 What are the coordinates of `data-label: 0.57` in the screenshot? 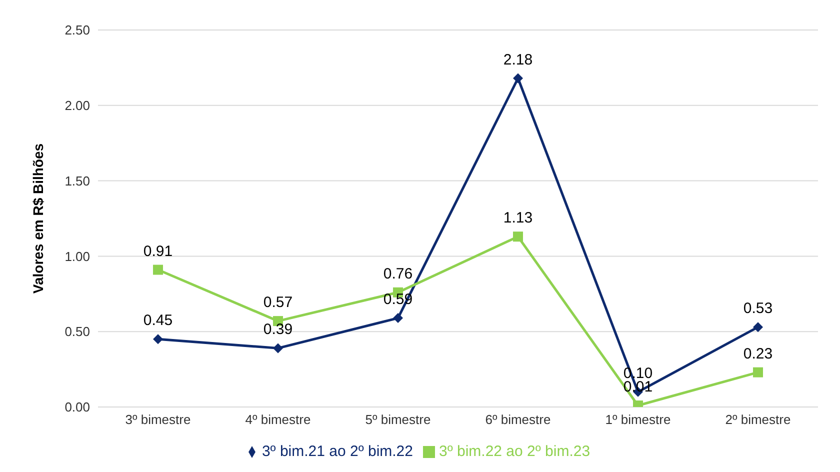 It's located at (278, 303).